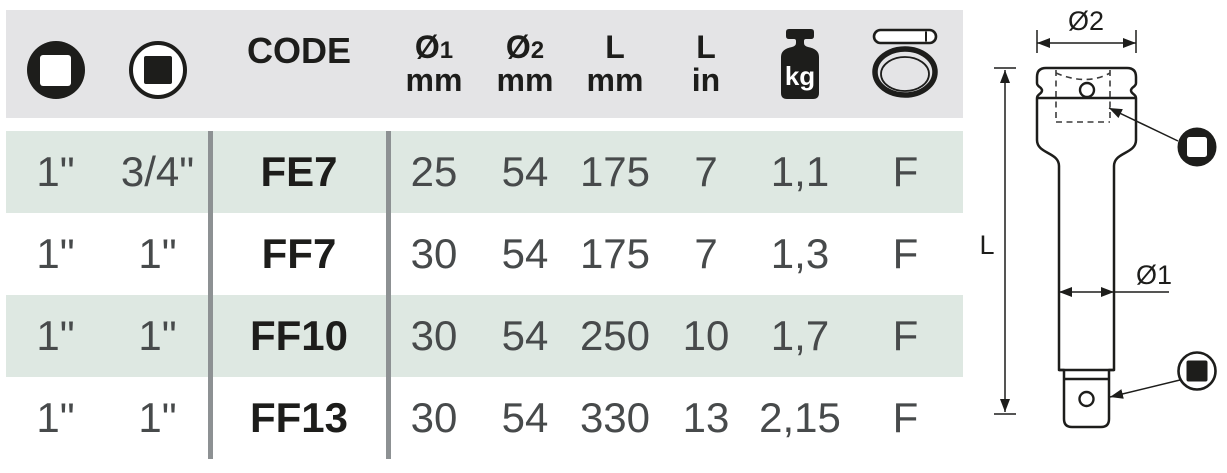 The image size is (1227, 473). I want to click on table-row: 1" 1" FF10 30 54 250 10 1,7 F, so click(484, 336).